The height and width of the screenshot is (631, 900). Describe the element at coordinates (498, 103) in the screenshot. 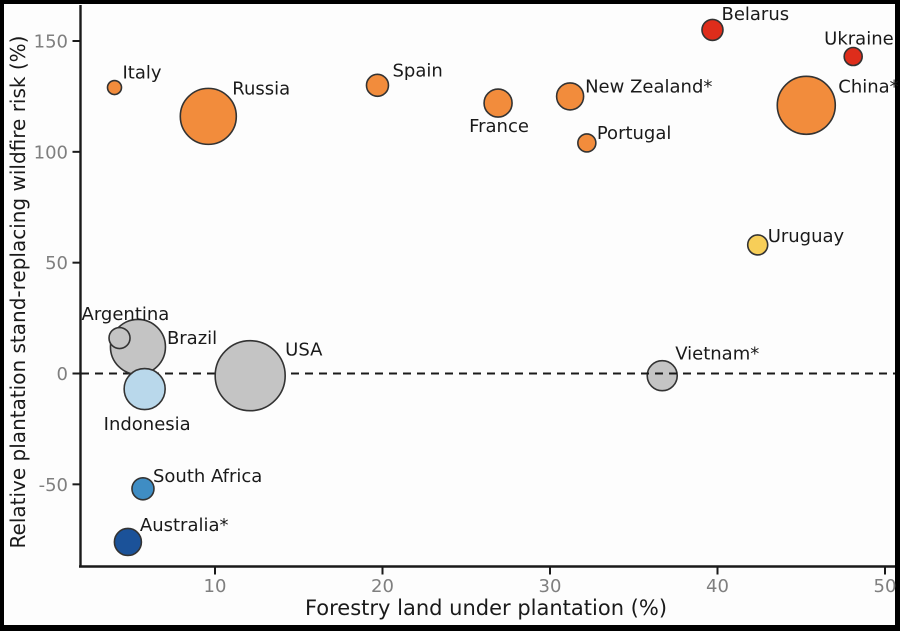

I see `bubble-france` at that location.